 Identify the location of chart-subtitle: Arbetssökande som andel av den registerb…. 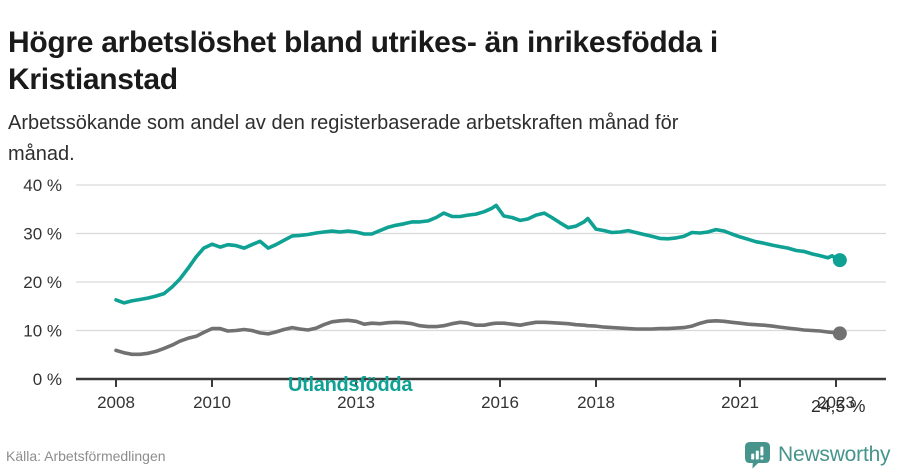
(449, 139).